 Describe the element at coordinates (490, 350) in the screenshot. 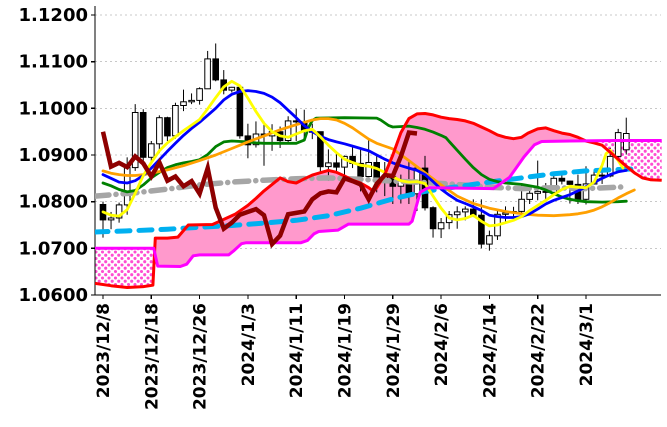

I see `x-axis-label: 2024/2/14` at that location.